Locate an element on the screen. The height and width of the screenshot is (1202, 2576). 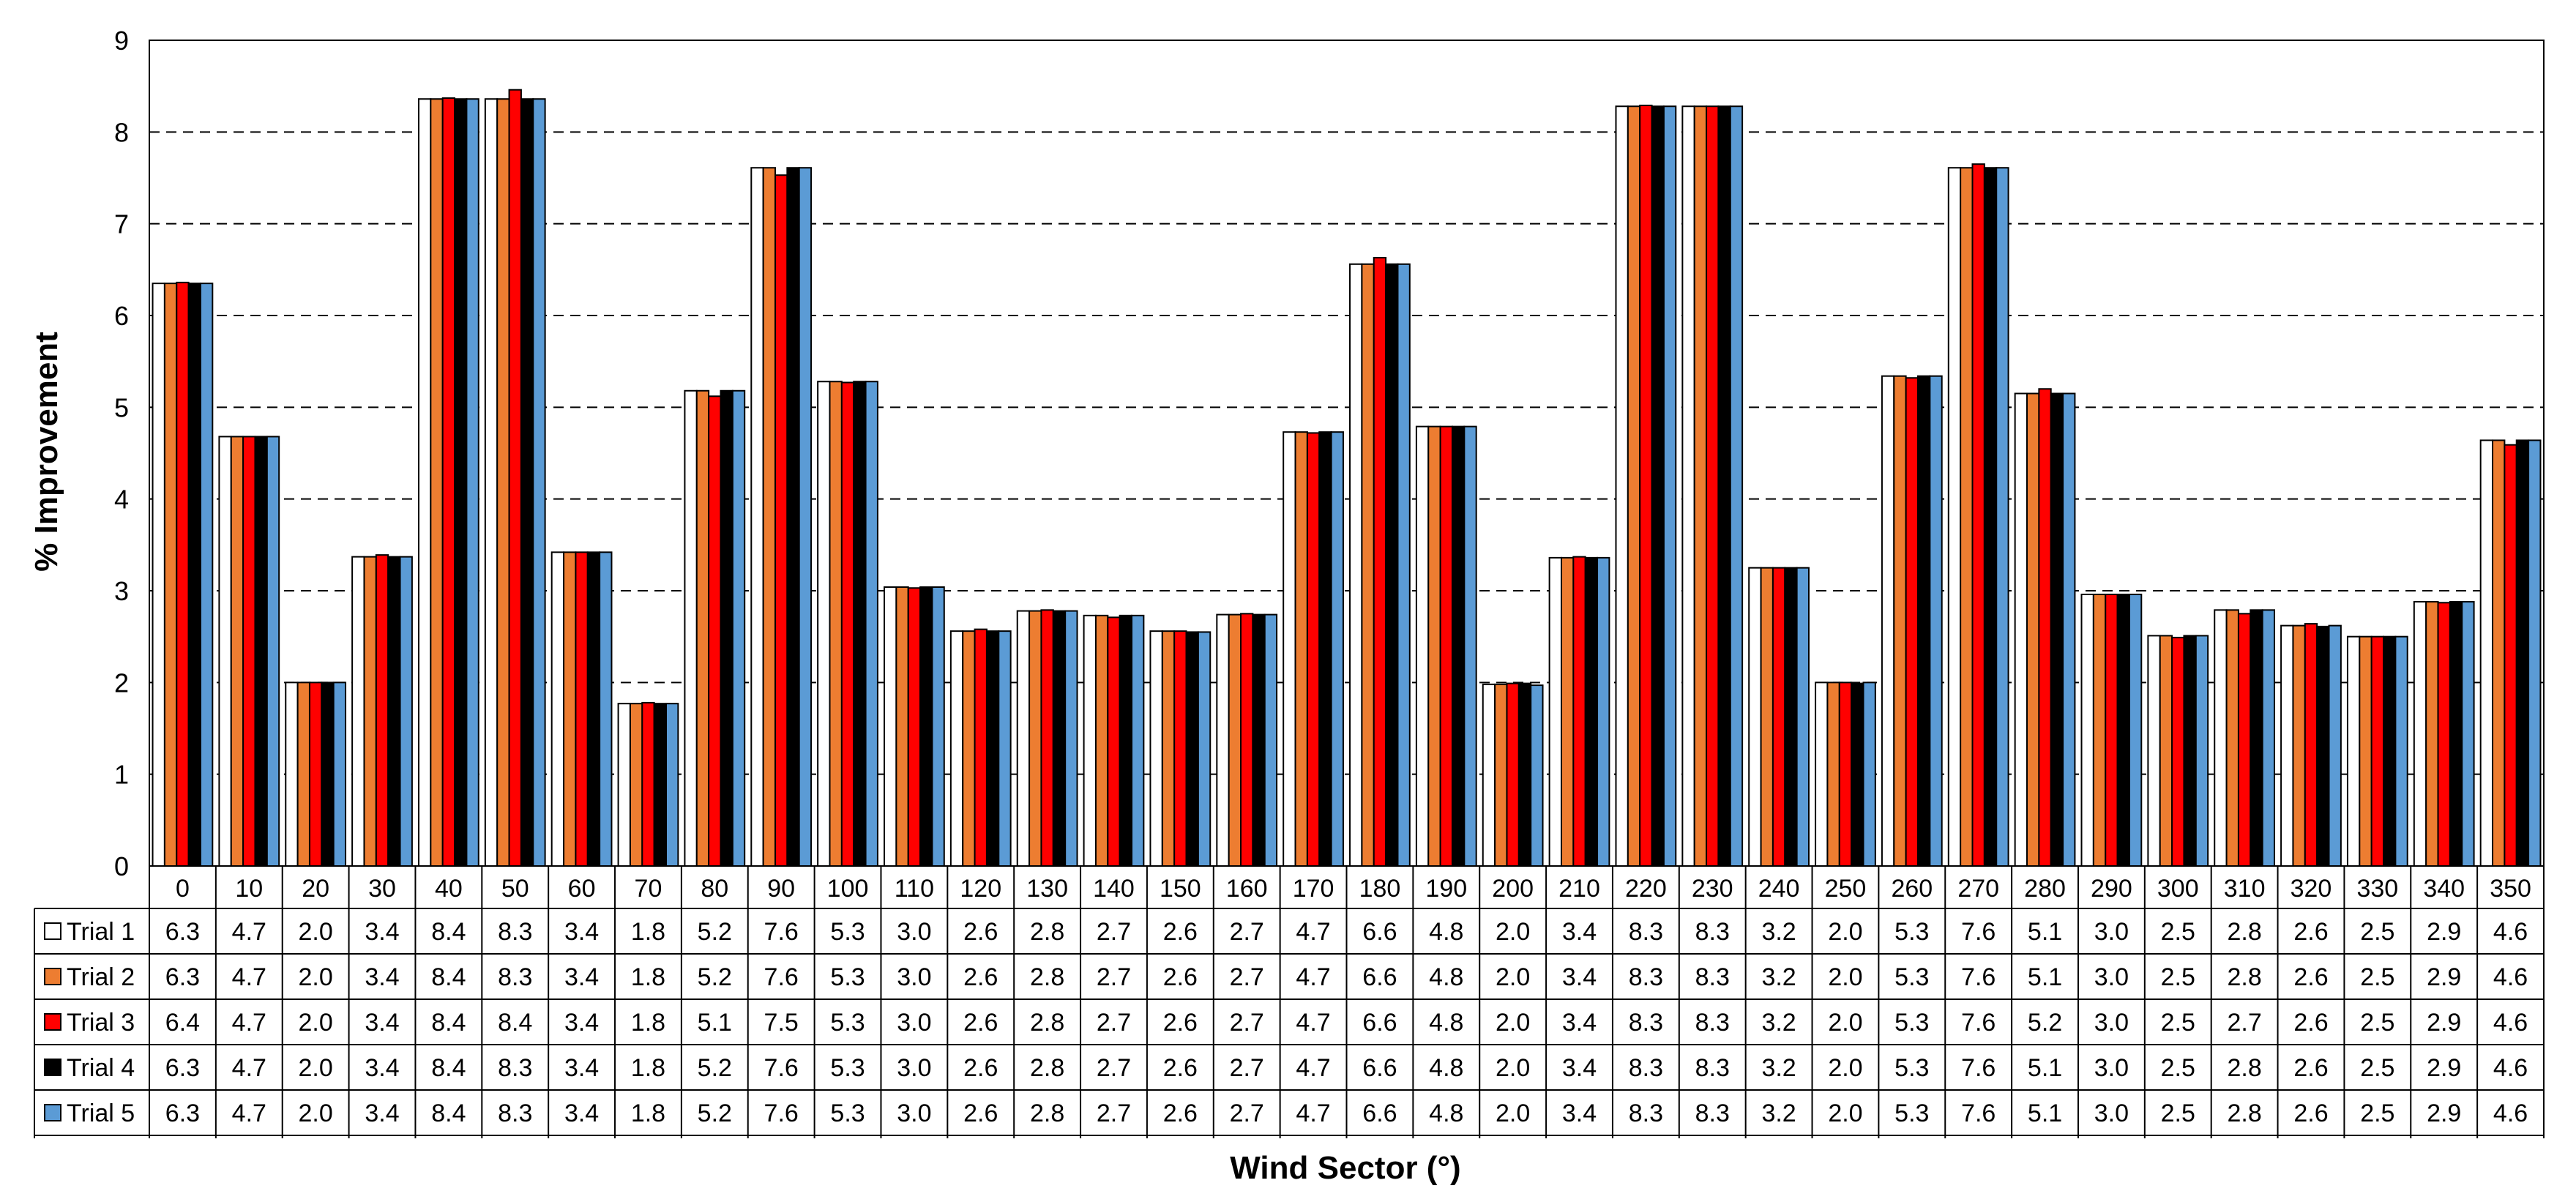
table-cell-value: 6.3 is located at coordinates (182, 932).